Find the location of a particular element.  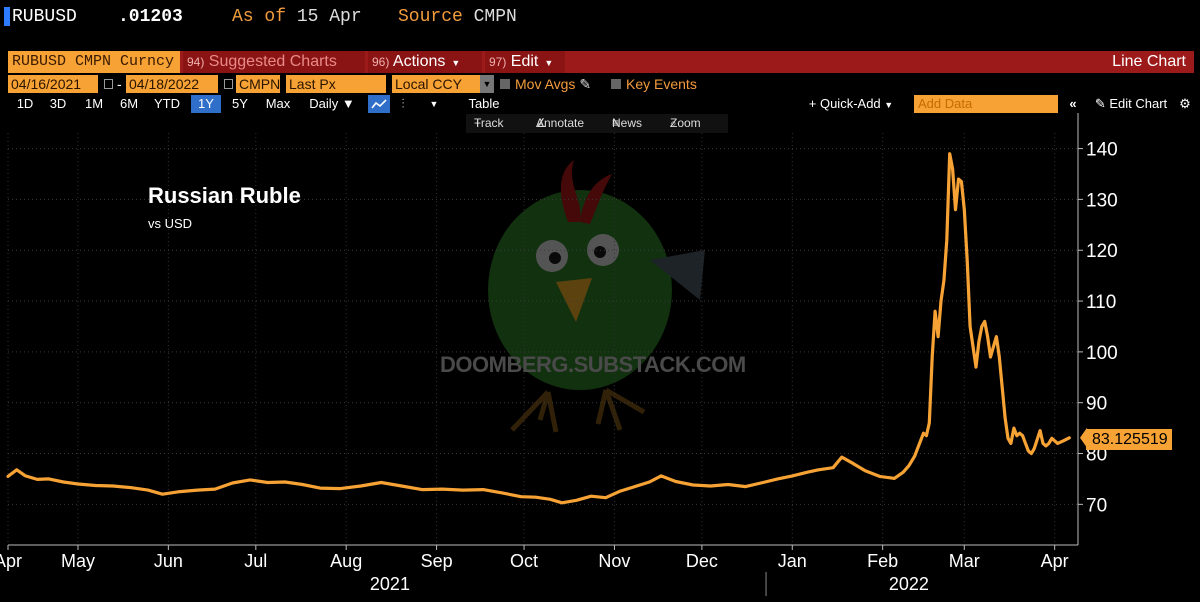

x-tick-label: Sep is located at coordinates (437, 561).